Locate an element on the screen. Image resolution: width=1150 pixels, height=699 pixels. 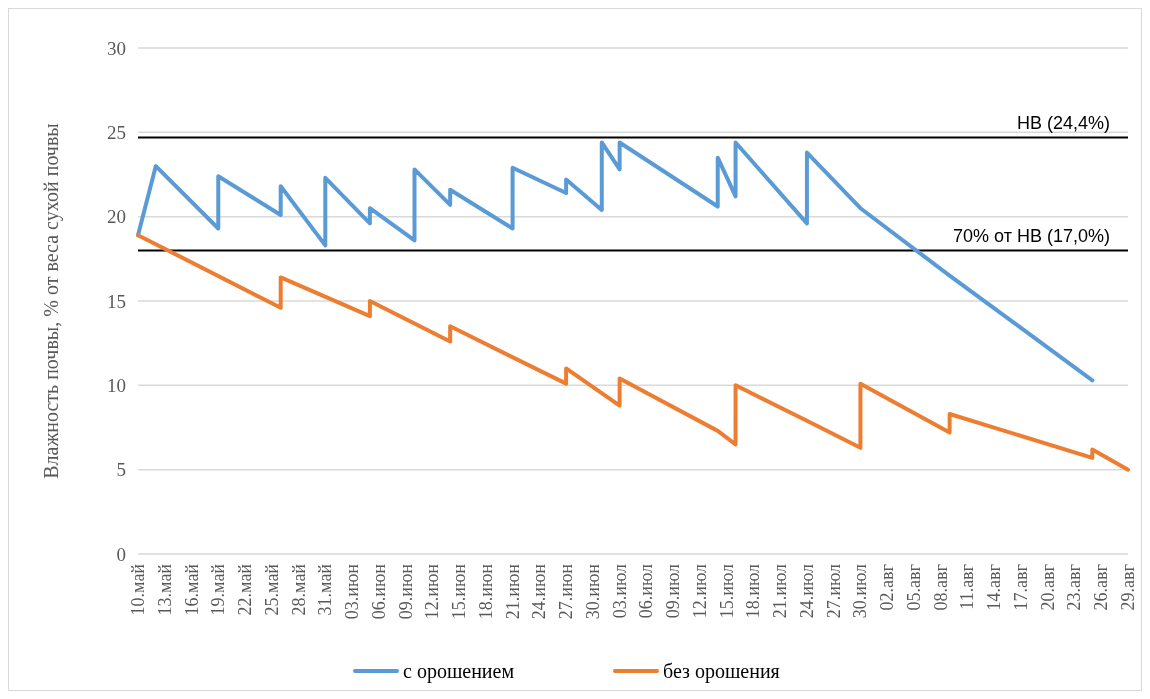
x-tick-label: 12.июн is located at coordinates (432, 591).